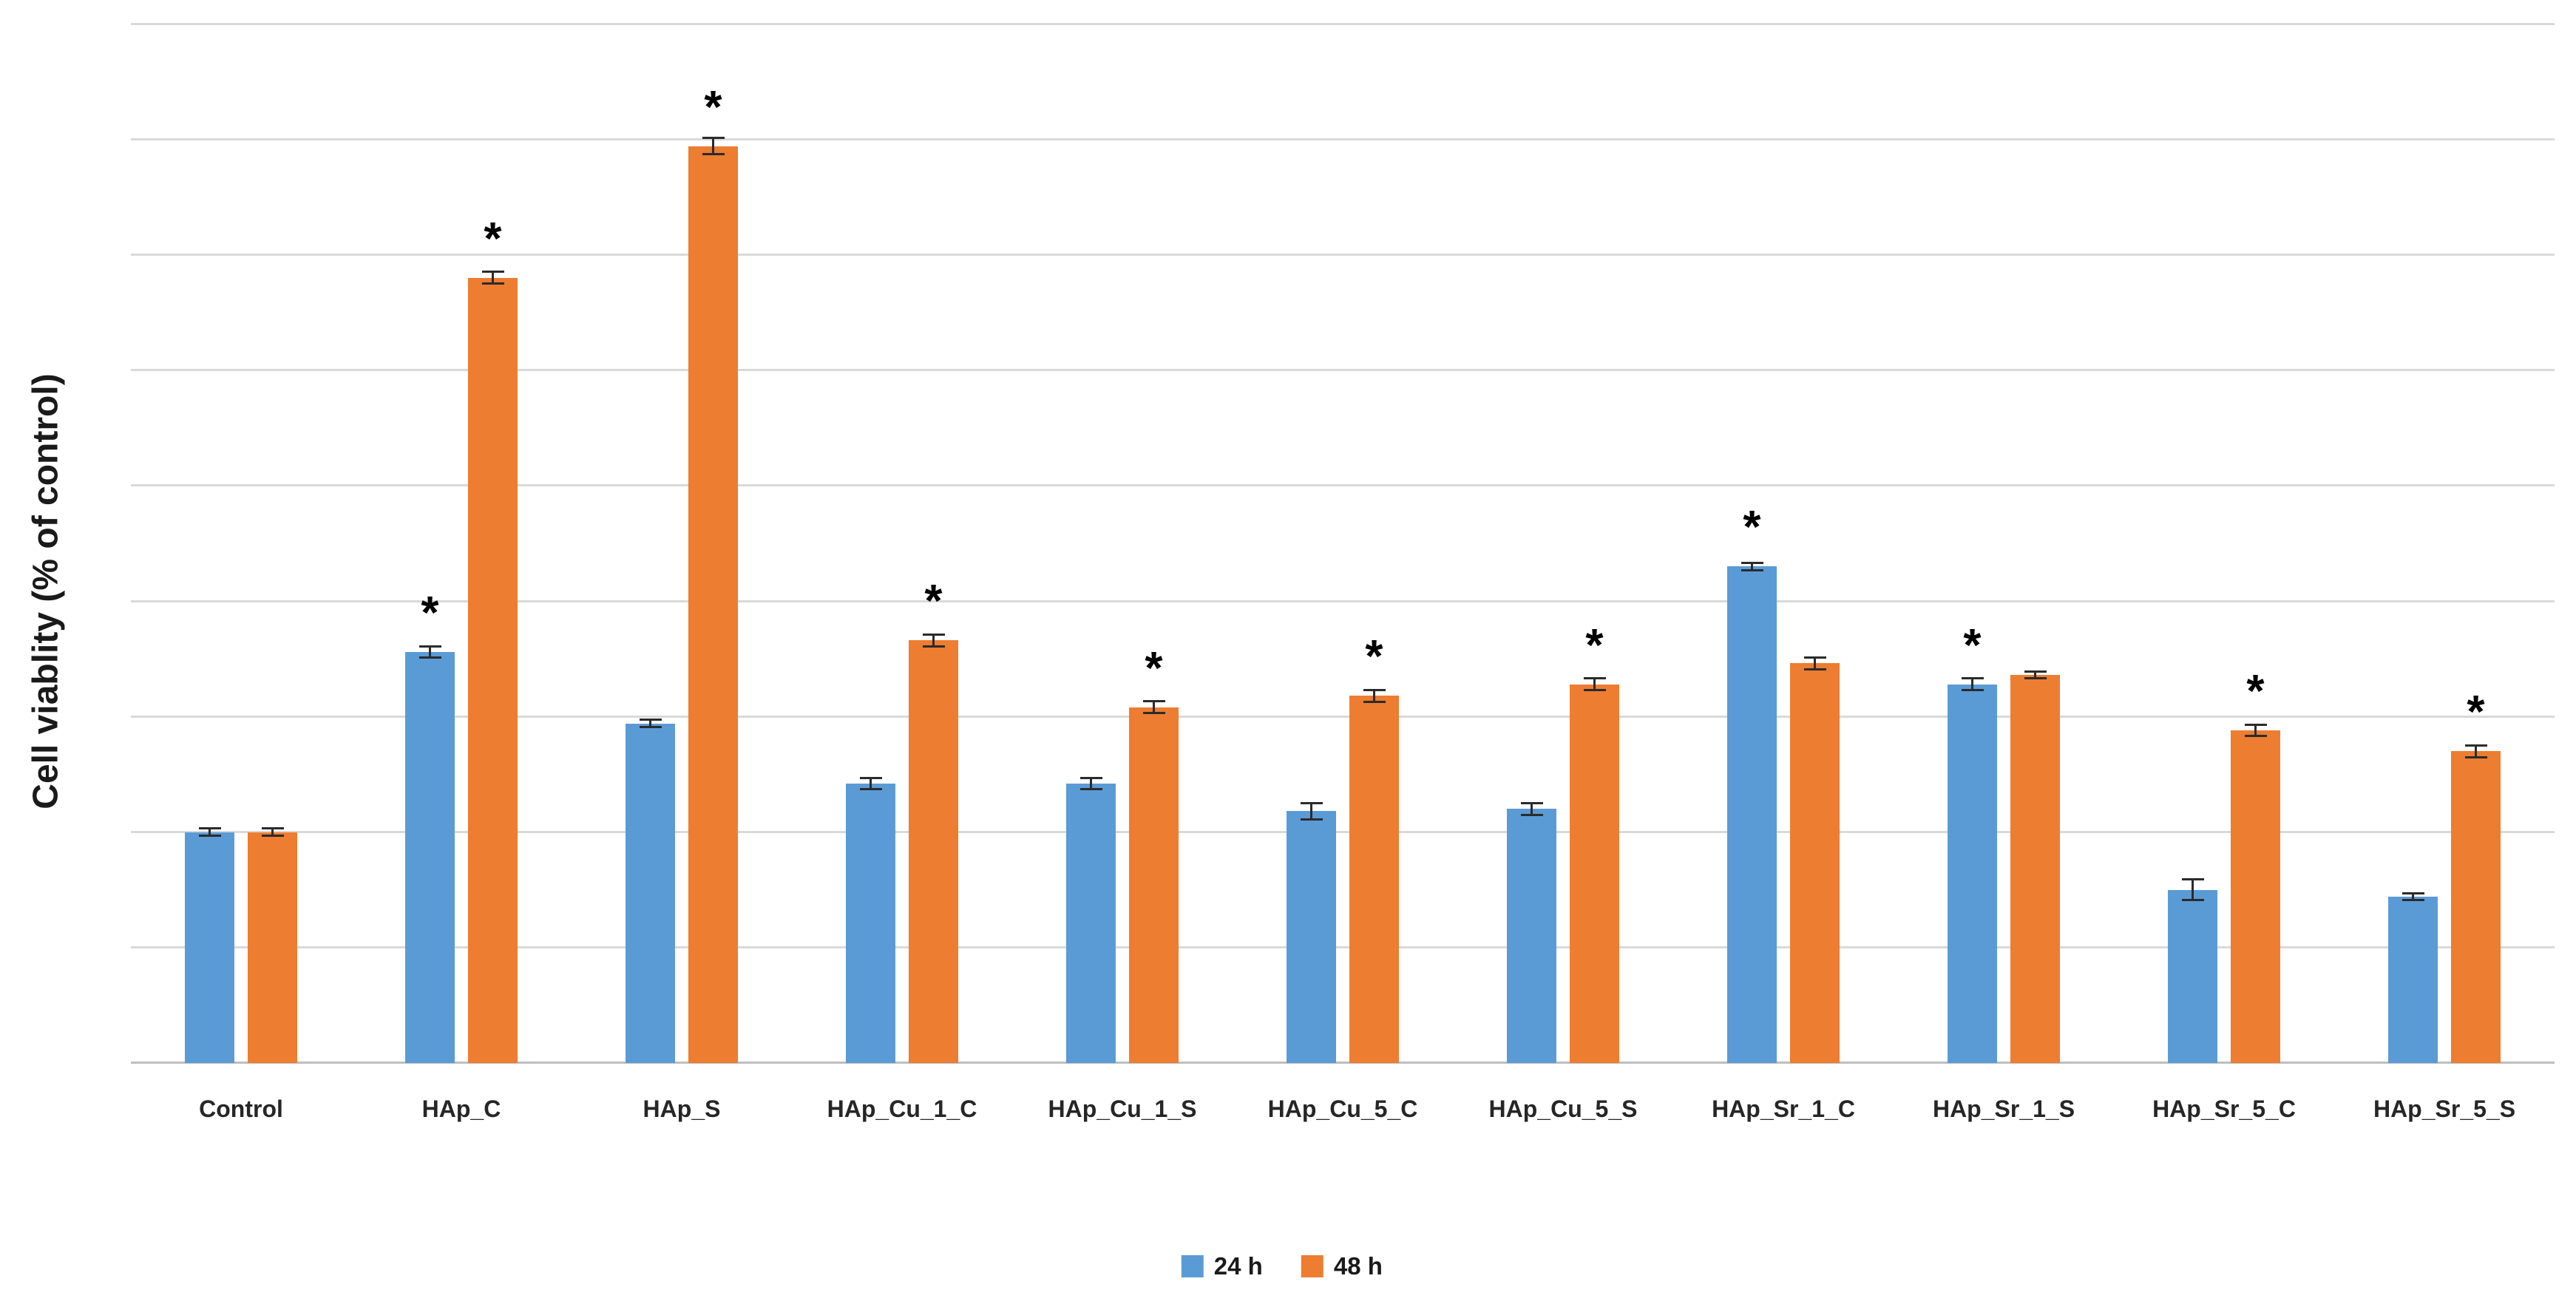 The width and height of the screenshot is (2576, 1304). What do you see at coordinates (2476, 712) in the screenshot?
I see `significance-asterisk-HAp_Sr_5_S-48h: *` at bounding box center [2476, 712].